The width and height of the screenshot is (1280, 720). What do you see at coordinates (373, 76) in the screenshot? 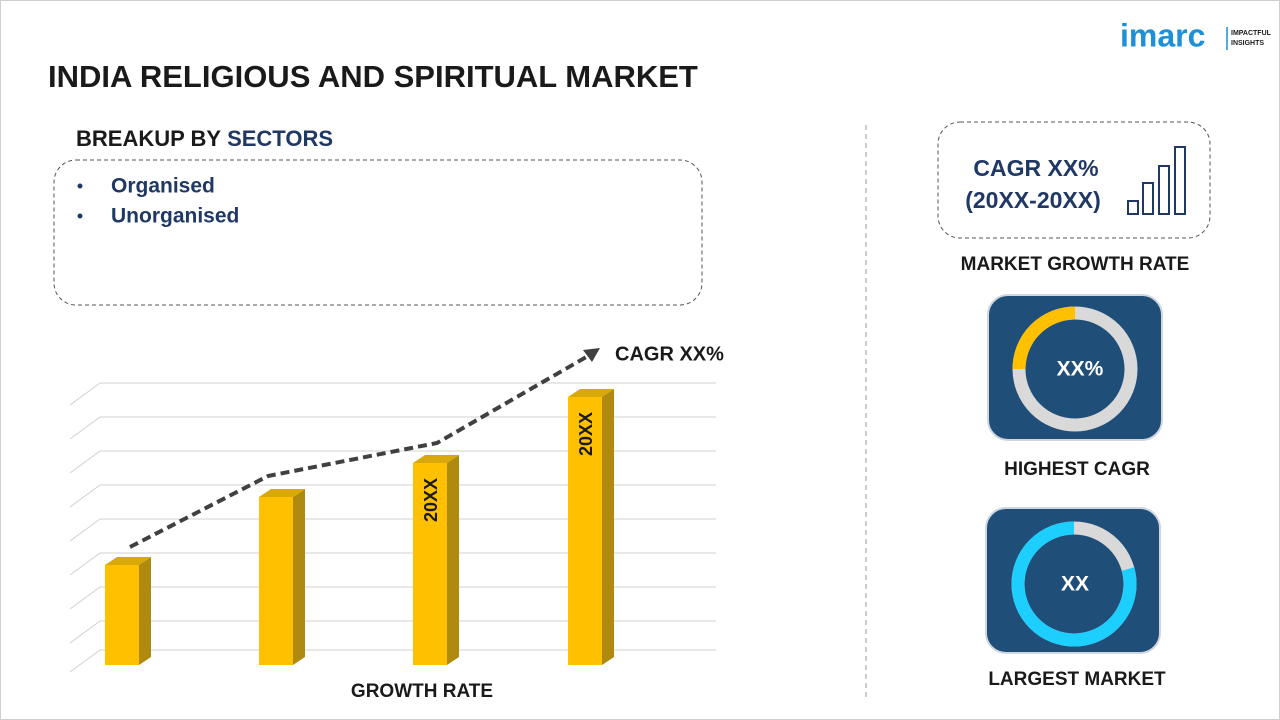
I see `page-title: INDIA RELIGIOUS AND SPIRITUAL MARKET` at bounding box center [373, 76].